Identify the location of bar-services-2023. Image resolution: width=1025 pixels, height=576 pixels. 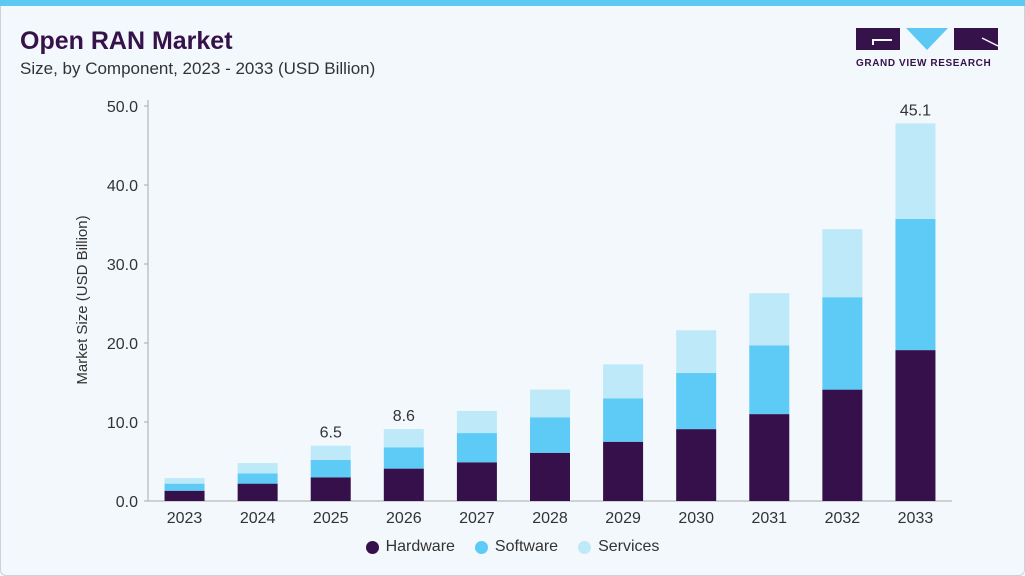
(184, 481).